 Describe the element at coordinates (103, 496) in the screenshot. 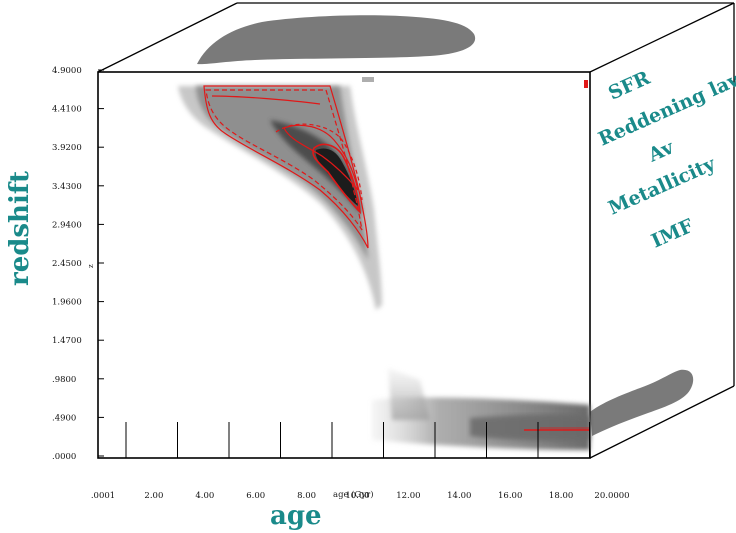

I see `x-tick-label: .0001` at that location.